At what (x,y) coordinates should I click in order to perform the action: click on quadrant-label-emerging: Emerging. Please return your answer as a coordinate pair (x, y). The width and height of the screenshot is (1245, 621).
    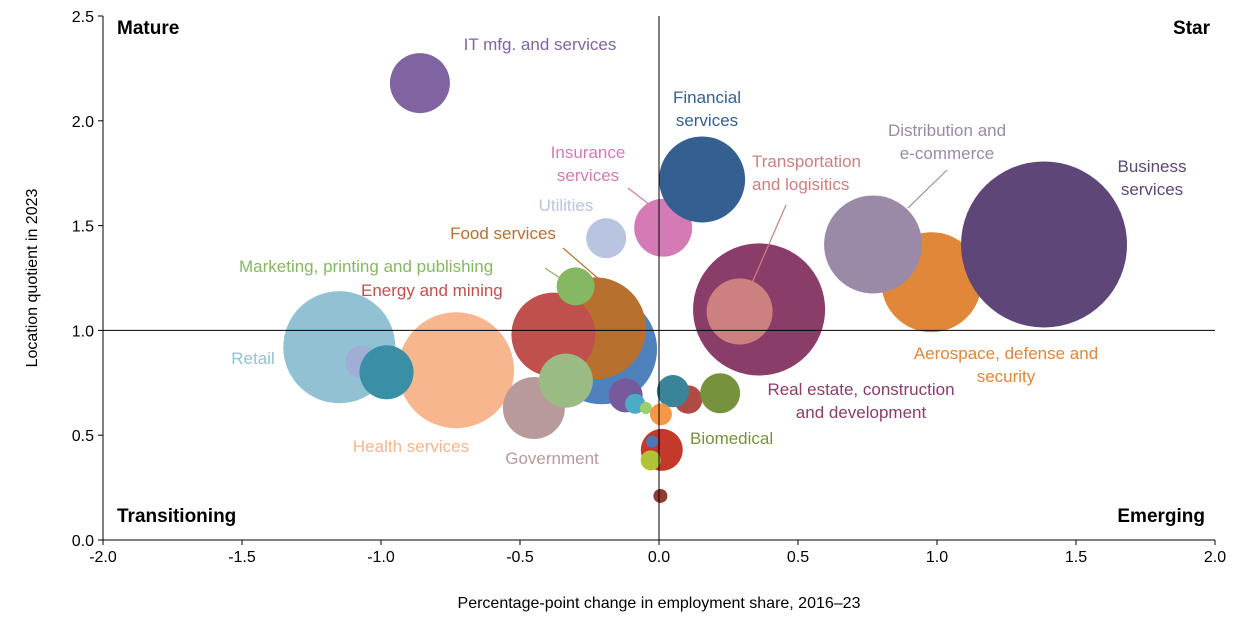
    Looking at the image, I should click on (1161, 516).